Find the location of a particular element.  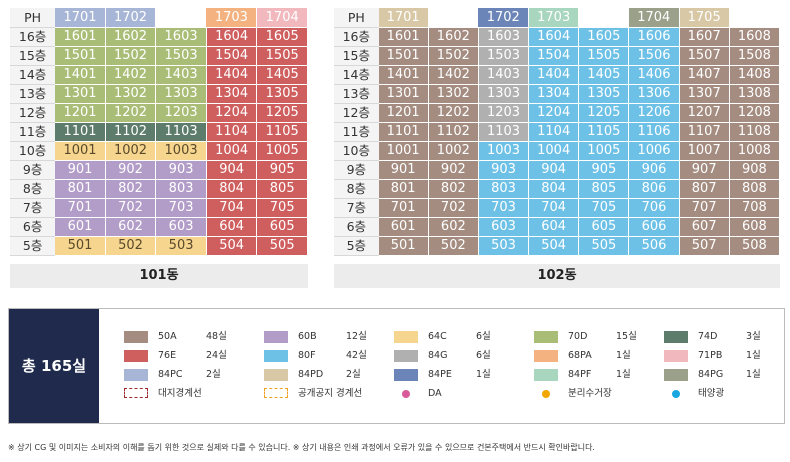

legend-code: 71PB is located at coordinates (710, 355).